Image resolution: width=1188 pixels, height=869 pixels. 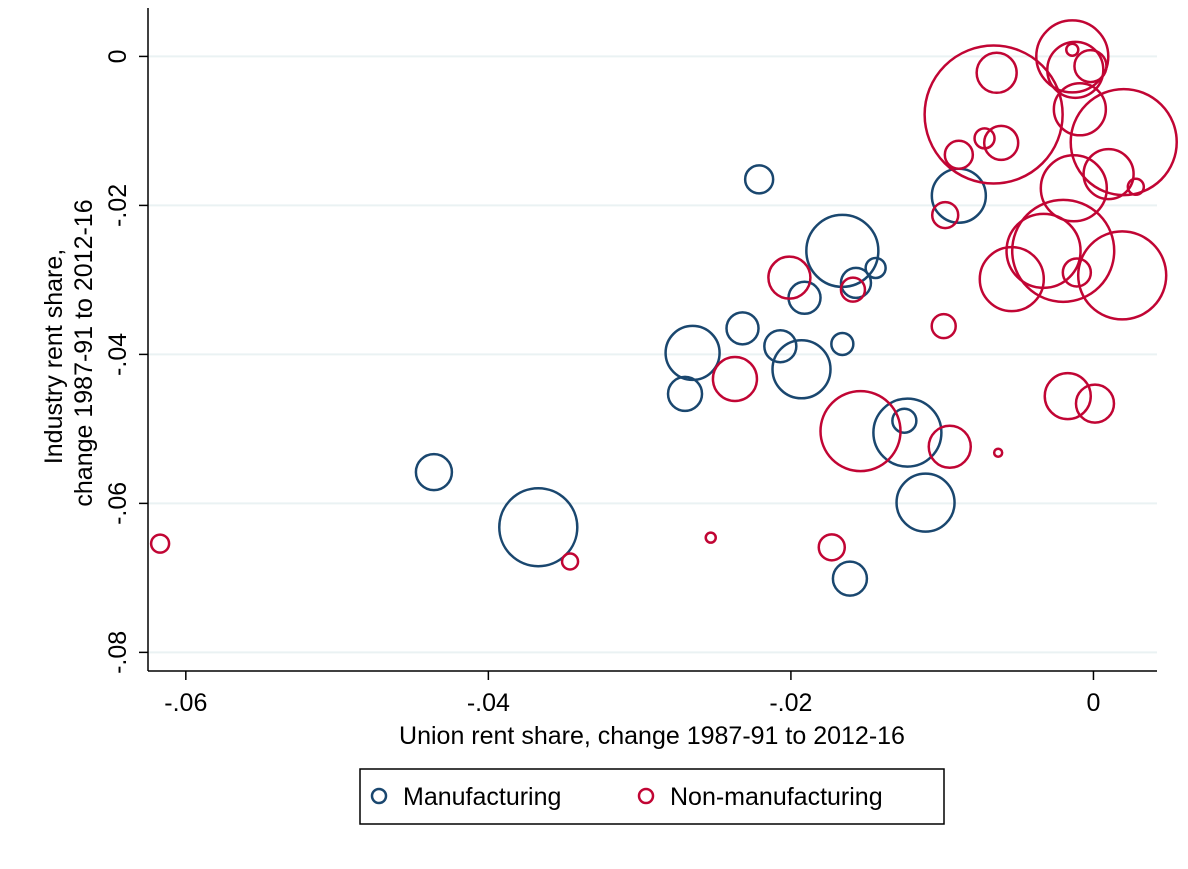 I want to click on x-tick-label-2: -.02, so click(x=790, y=703).